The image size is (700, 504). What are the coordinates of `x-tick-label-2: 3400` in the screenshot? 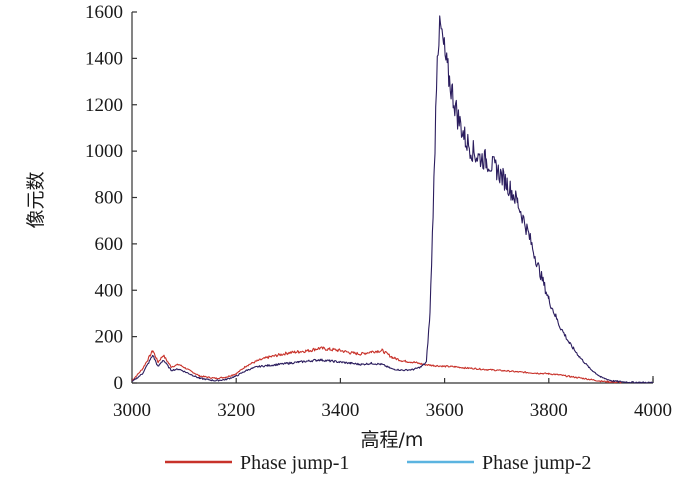 It's located at (340, 410).